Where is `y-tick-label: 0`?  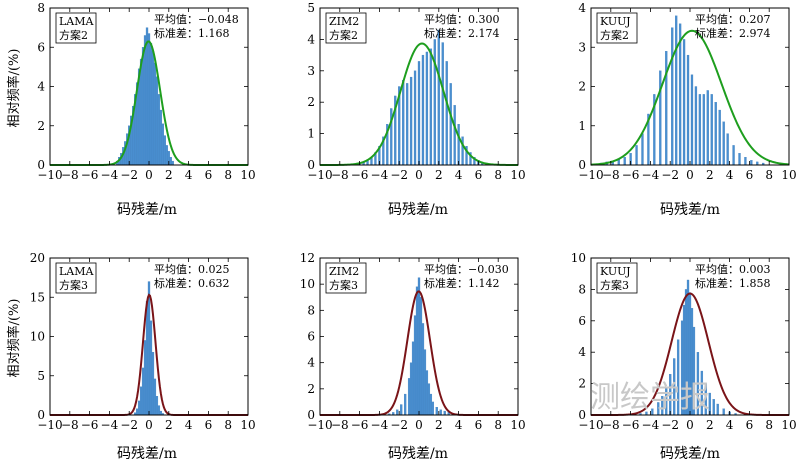 y-tick-label: 0 is located at coordinates (41, 165).